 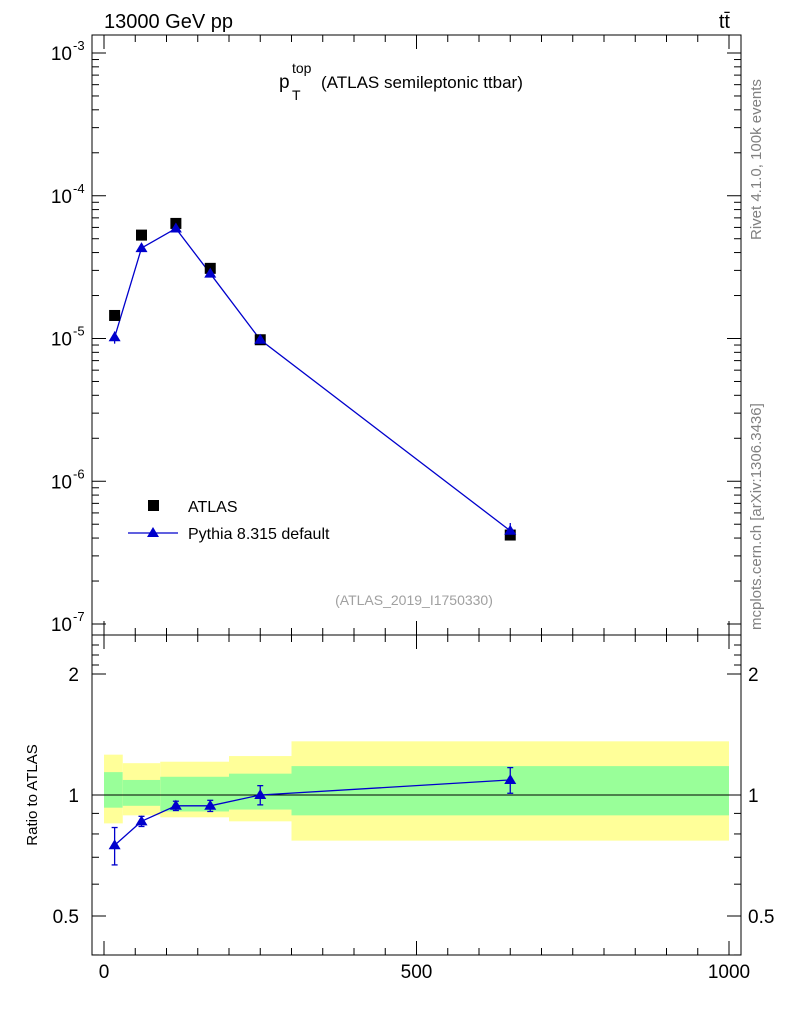 What do you see at coordinates (79, 331) in the screenshot?
I see `main-y-tick-label-exponent: -5` at bounding box center [79, 331].